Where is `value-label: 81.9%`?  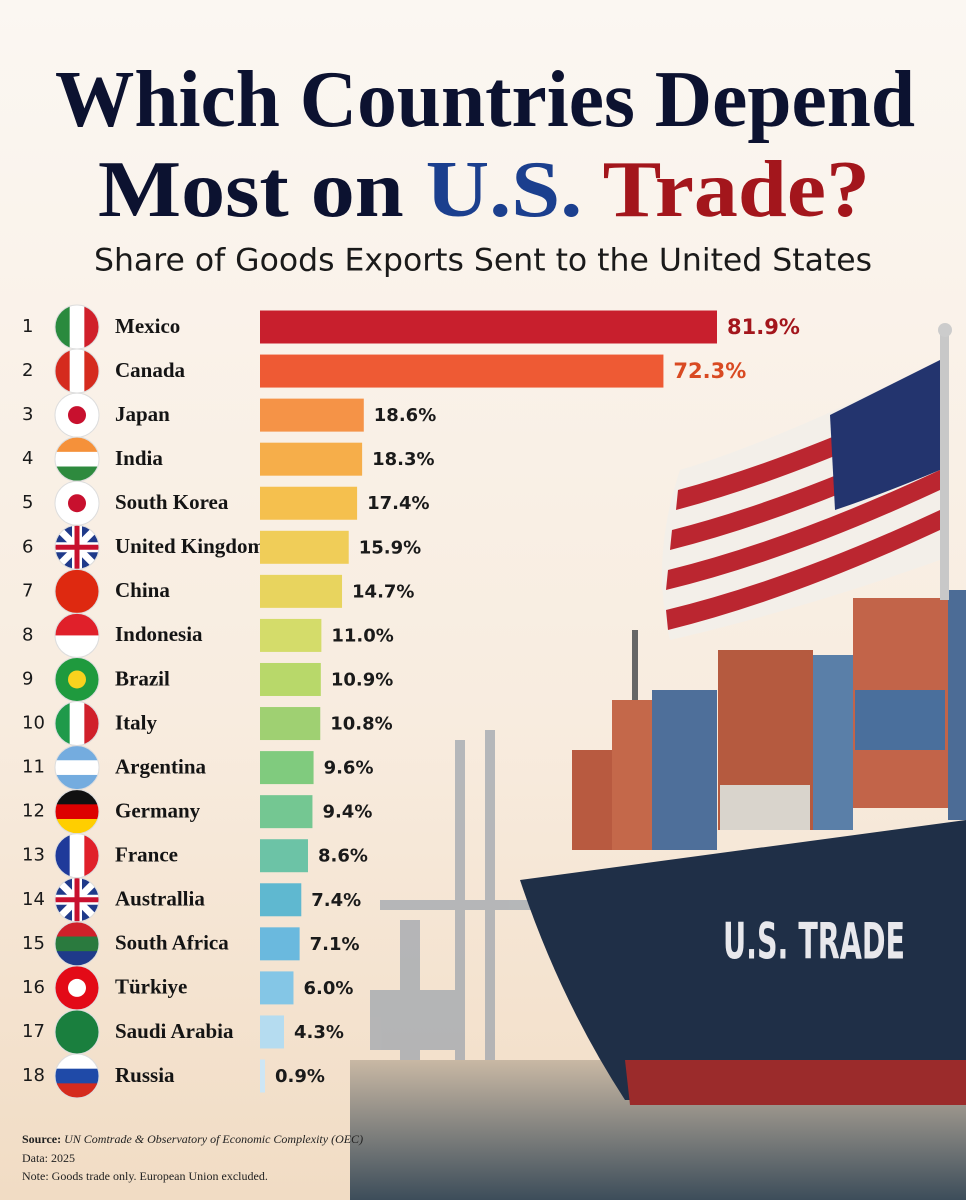 value-label: 81.9% is located at coordinates (763, 327).